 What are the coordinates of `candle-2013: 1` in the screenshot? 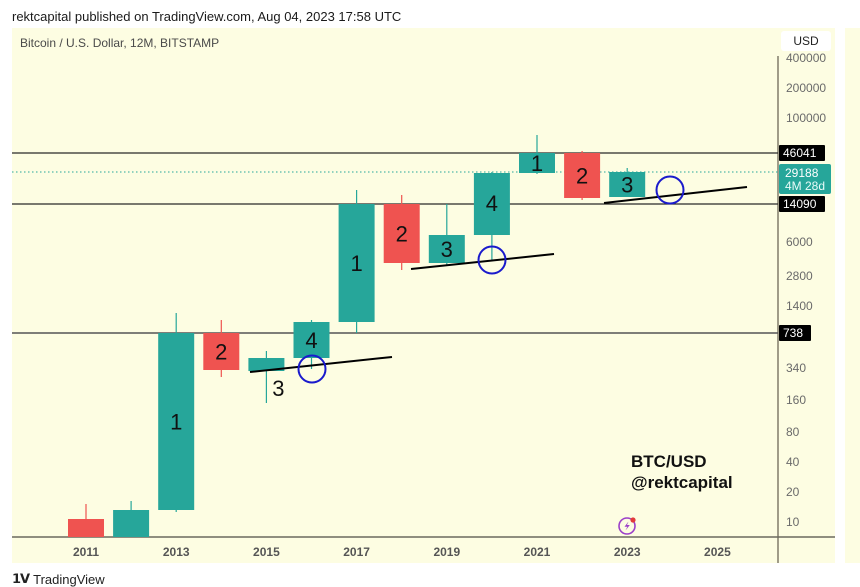 It's located at (176, 412).